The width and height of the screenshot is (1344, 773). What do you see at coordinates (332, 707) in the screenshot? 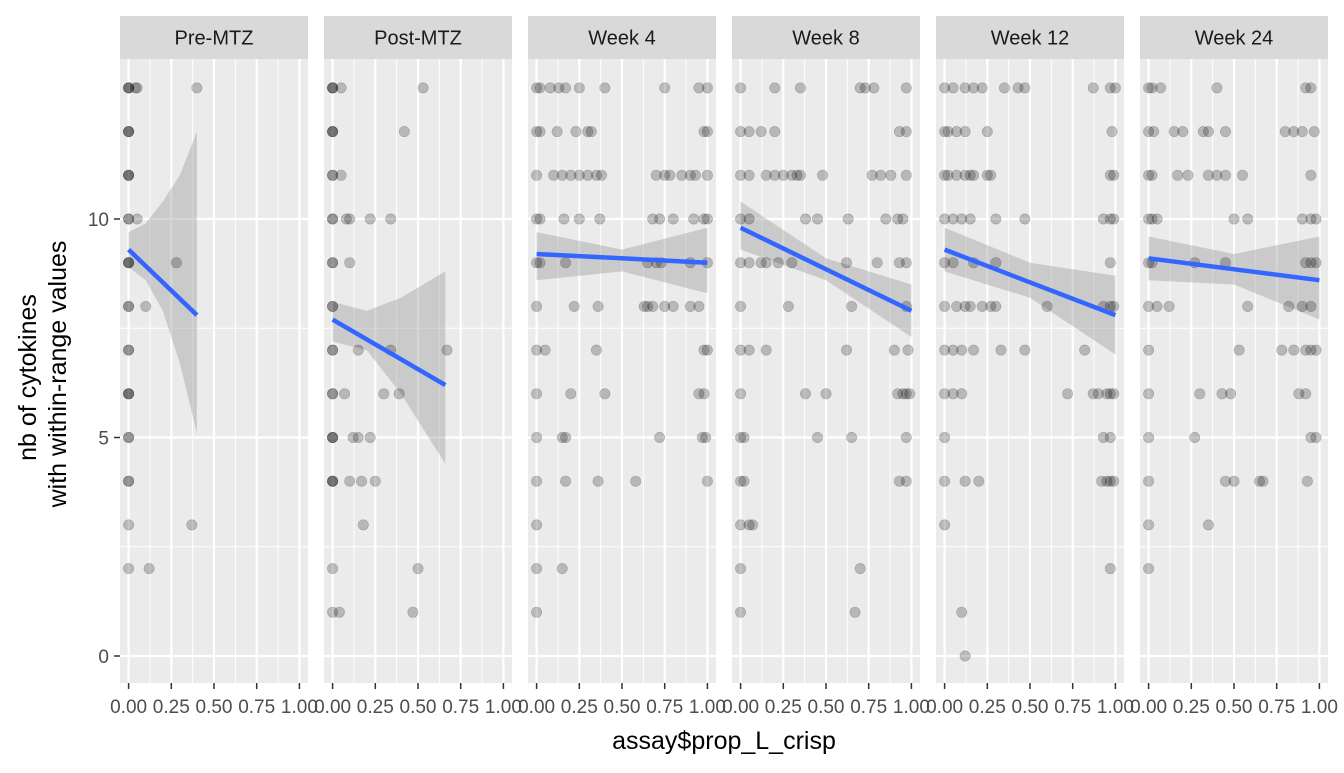
I see `x-tick-label: 0.00` at bounding box center [332, 707].